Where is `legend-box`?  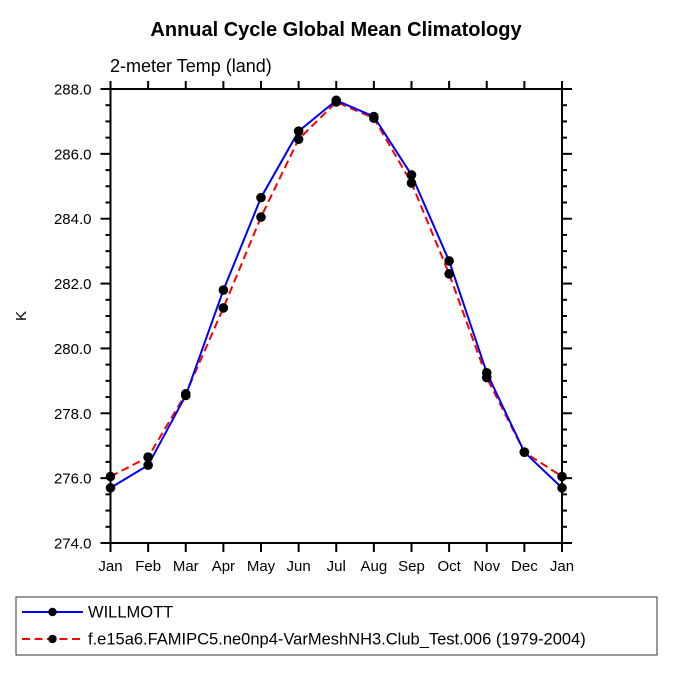
legend-box is located at coordinates (336, 626).